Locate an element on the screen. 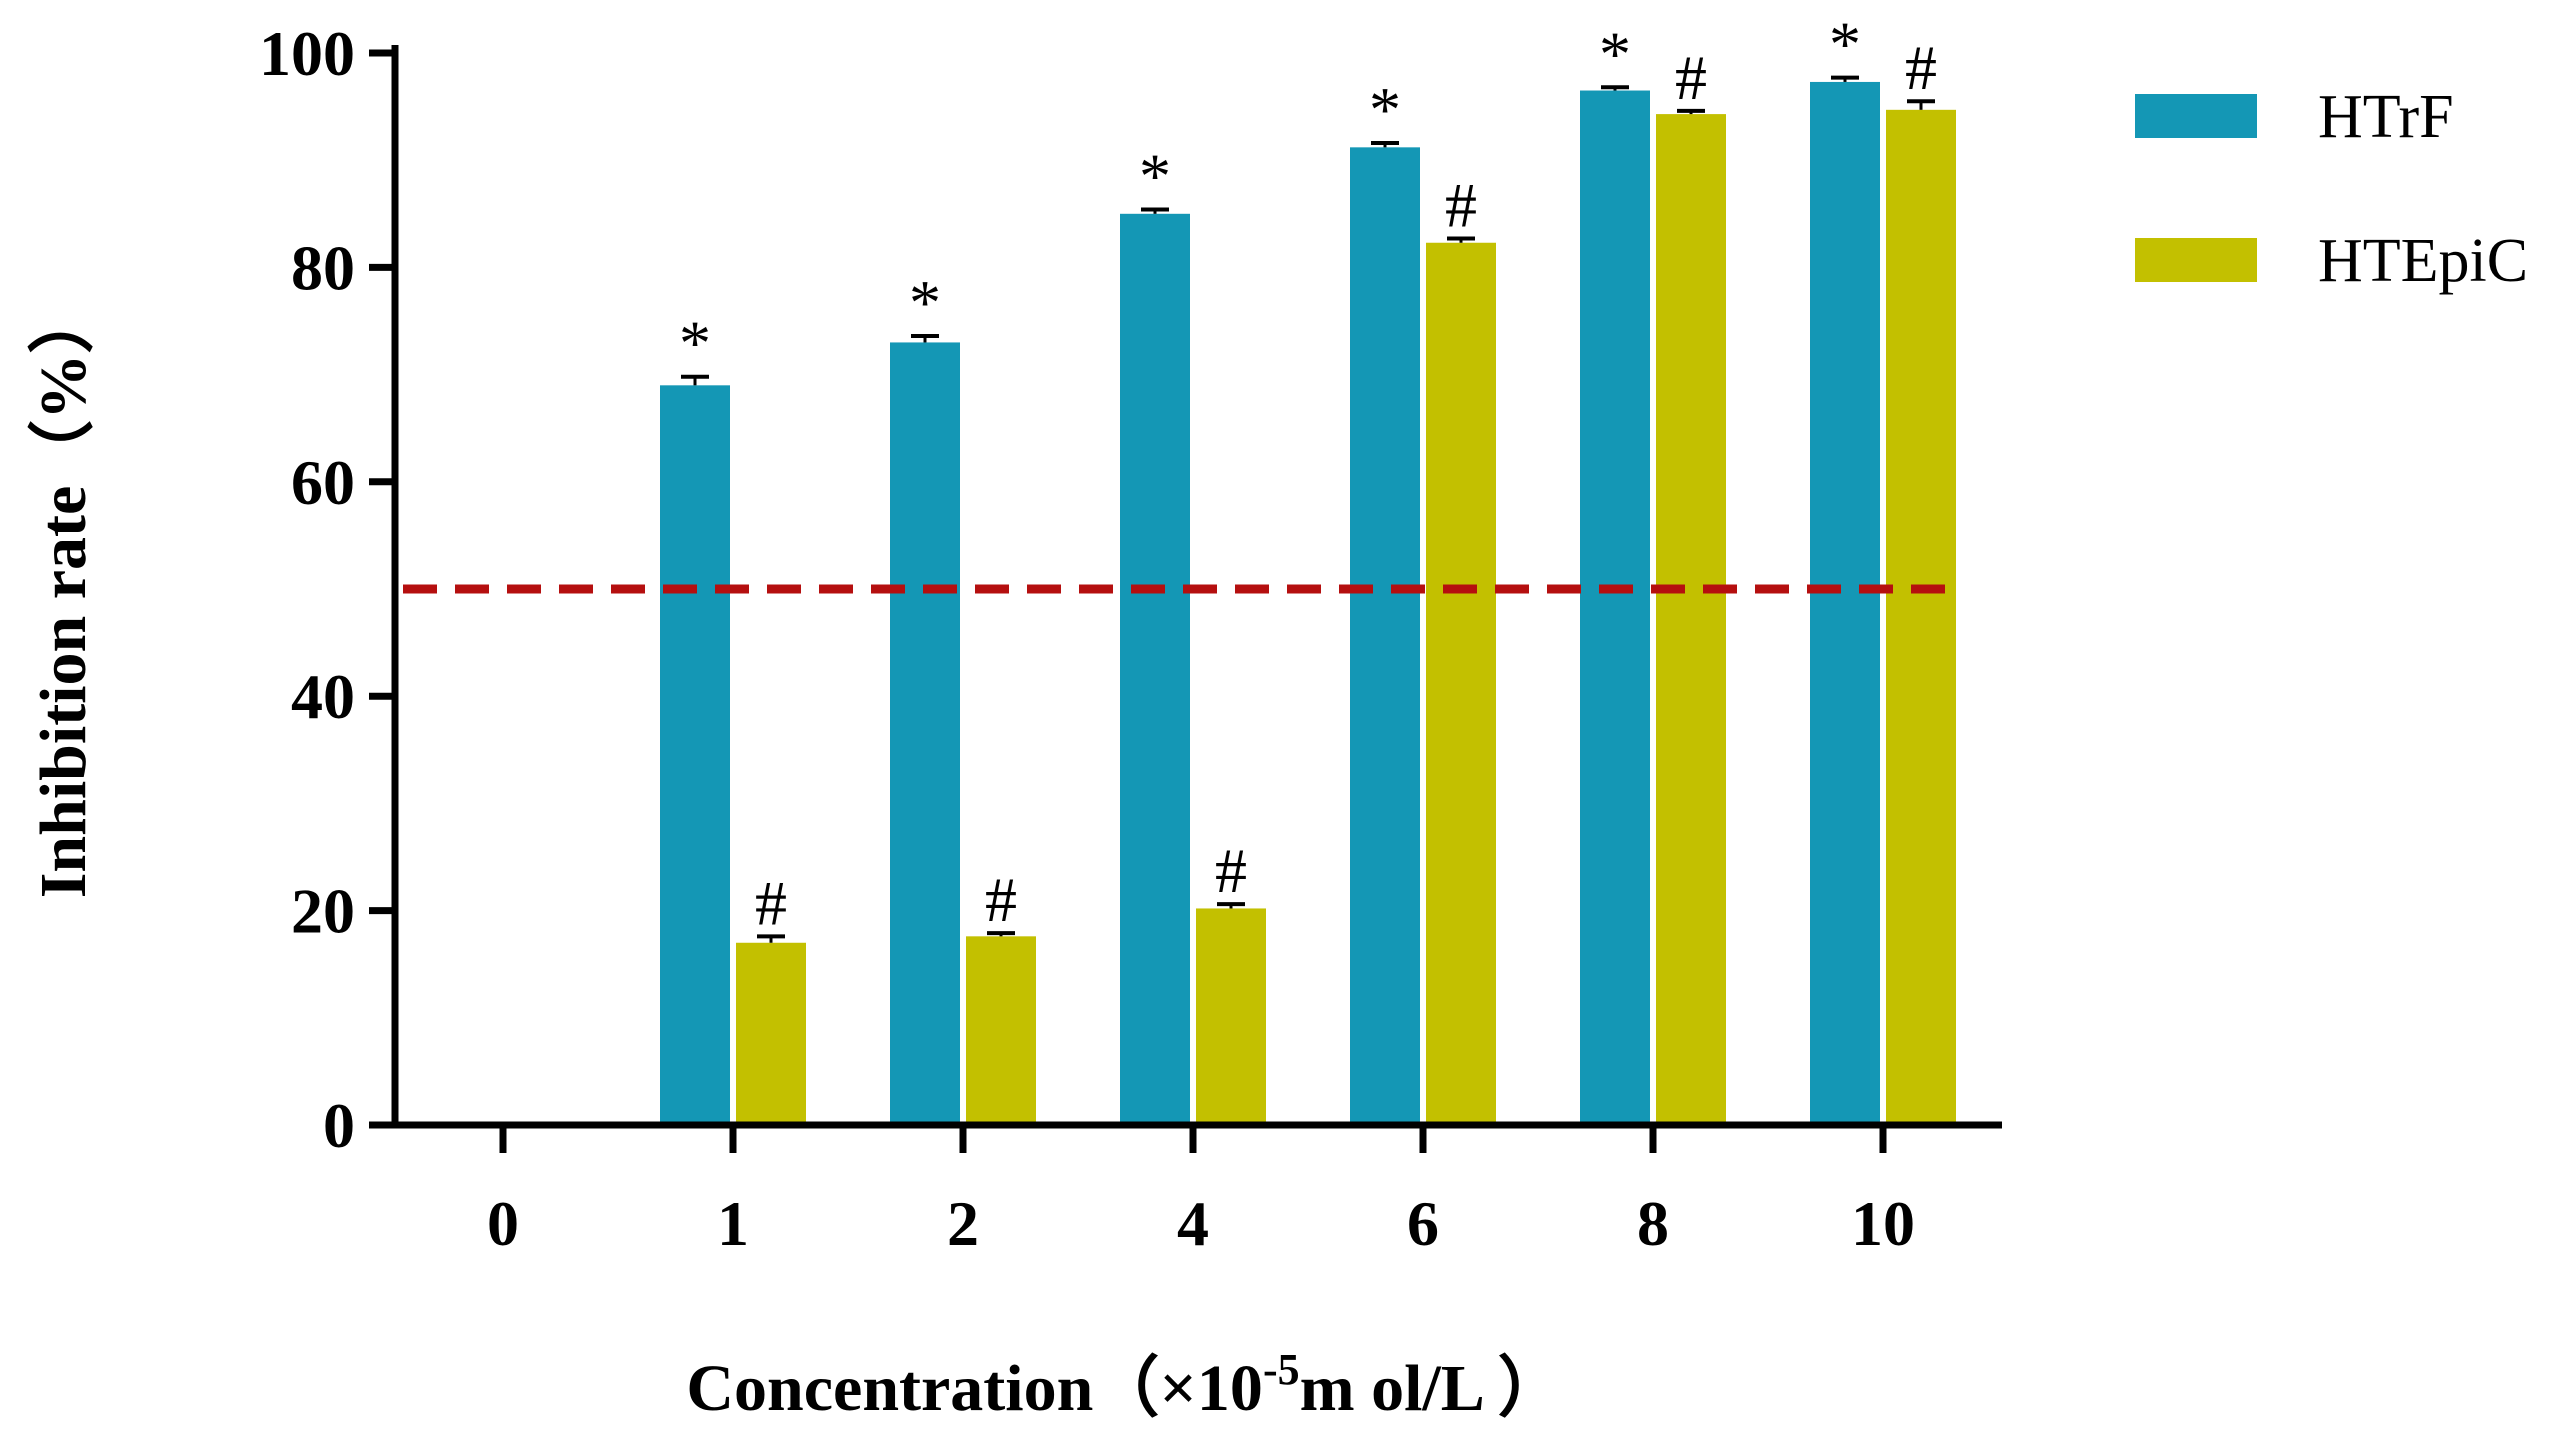  legend: HTrF HTEpiC is located at coordinates (2331, 189).